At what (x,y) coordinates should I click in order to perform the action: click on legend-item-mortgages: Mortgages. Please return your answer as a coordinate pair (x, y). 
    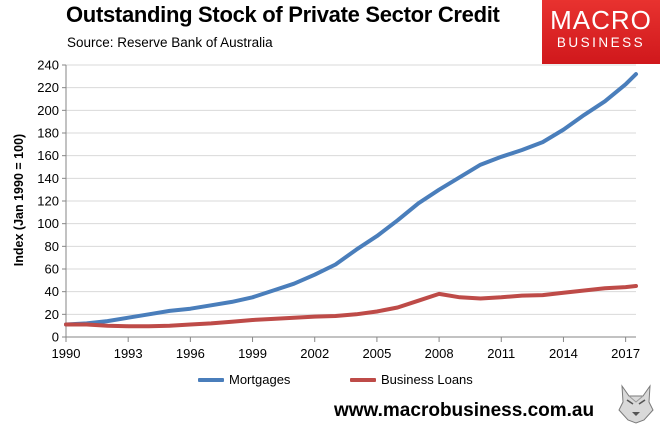
    Looking at the image, I should click on (244, 379).